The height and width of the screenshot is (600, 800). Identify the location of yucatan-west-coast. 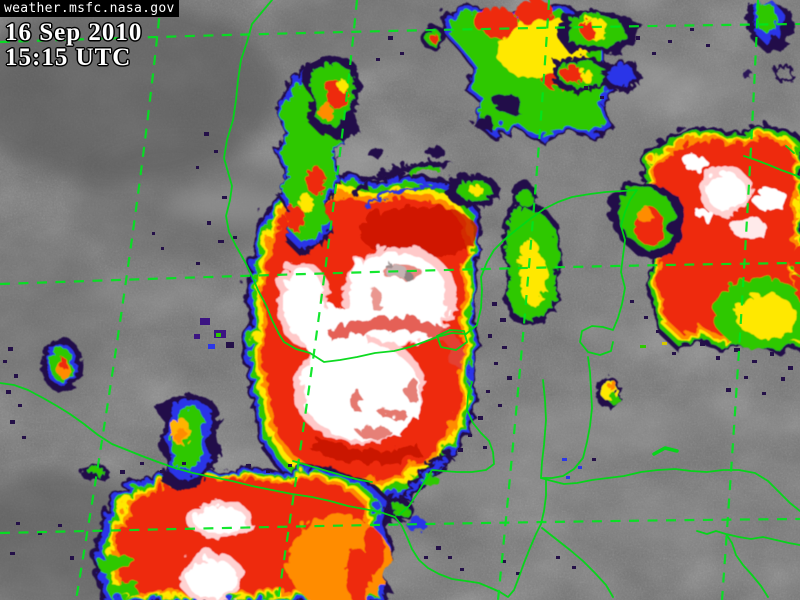
(566, 417).